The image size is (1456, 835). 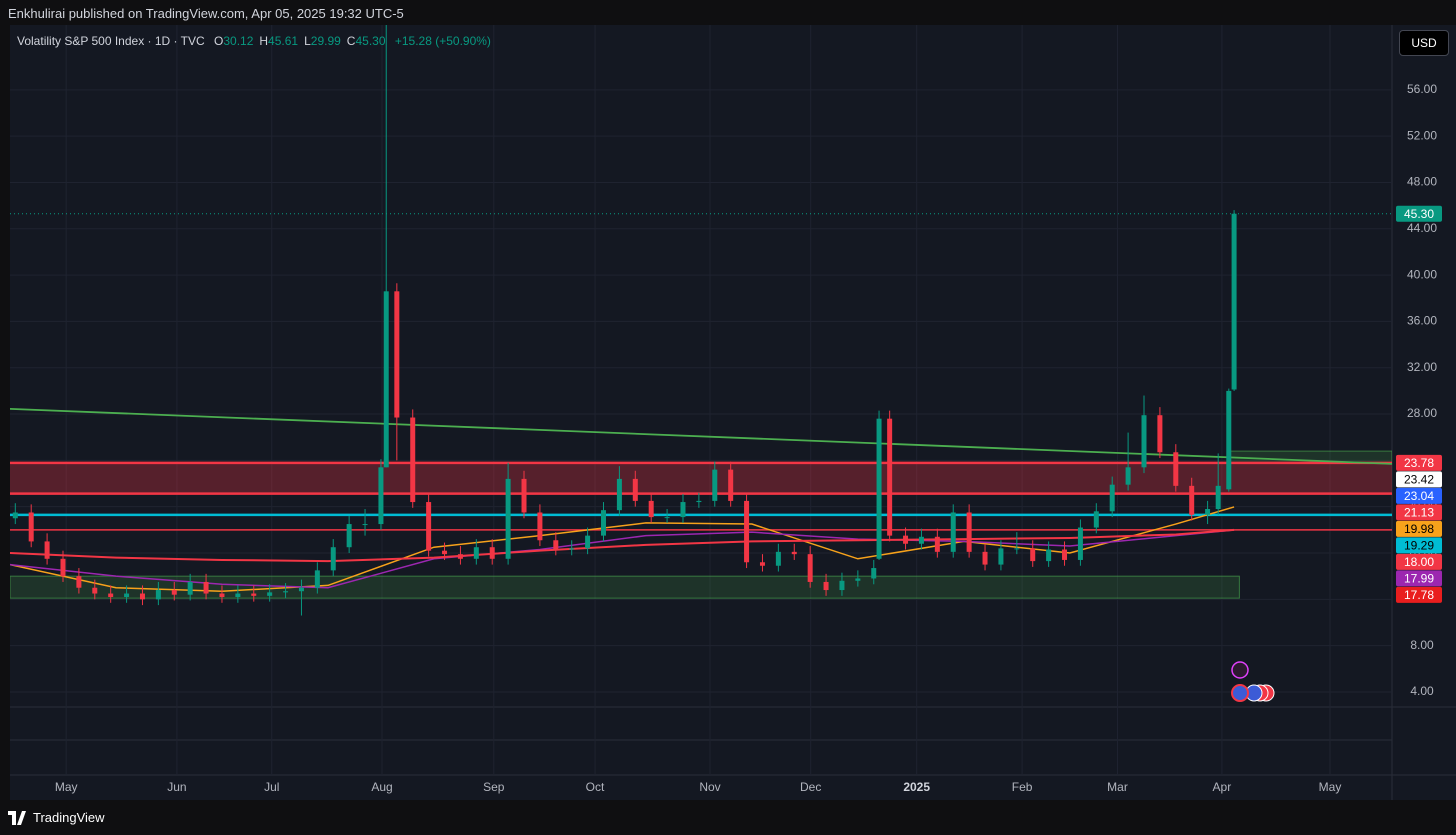 What do you see at coordinates (1422, 182) in the screenshot?
I see `y-tick-label: 48.00` at bounding box center [1422, 182].